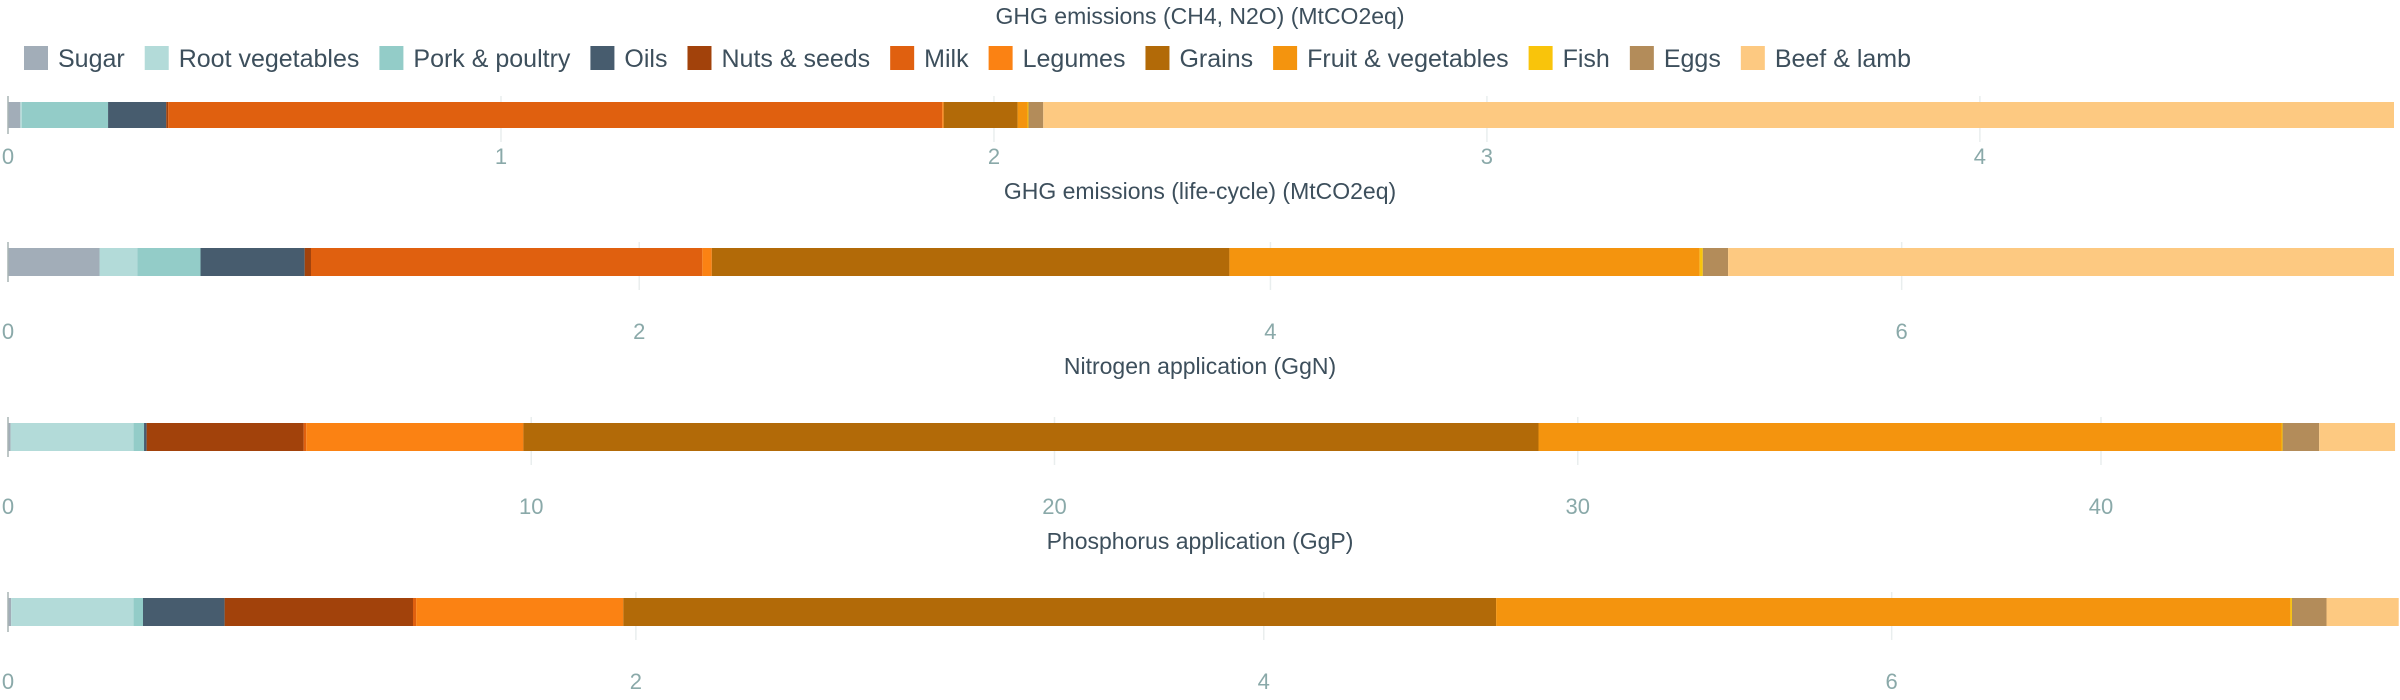 The width and height of the screenshot is (2400, 700). Describe the element at coordinates (1487, 156) in the screenshot. I see `tick-label: 3` at that location.